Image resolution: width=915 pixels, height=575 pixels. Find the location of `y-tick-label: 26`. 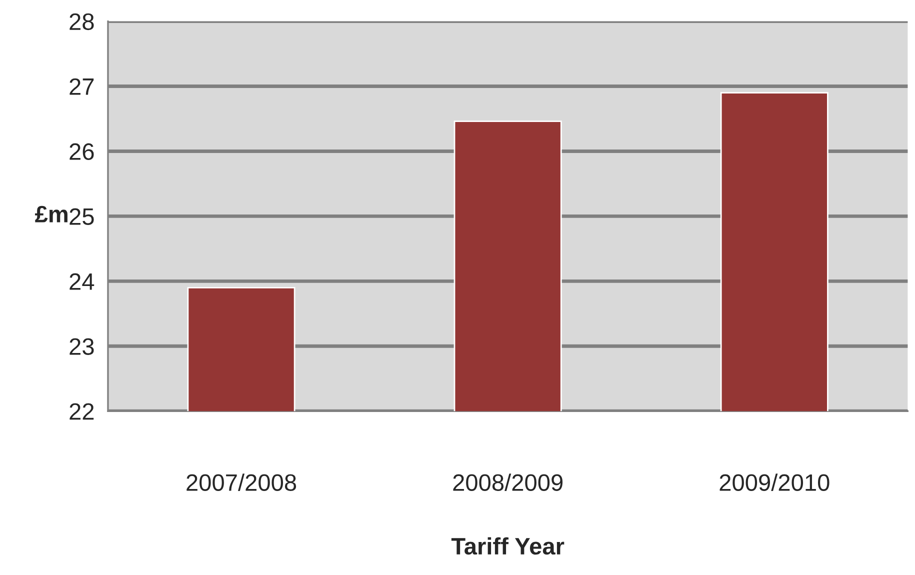

y-tick-label: 26 is located at coordinates (82, 151).